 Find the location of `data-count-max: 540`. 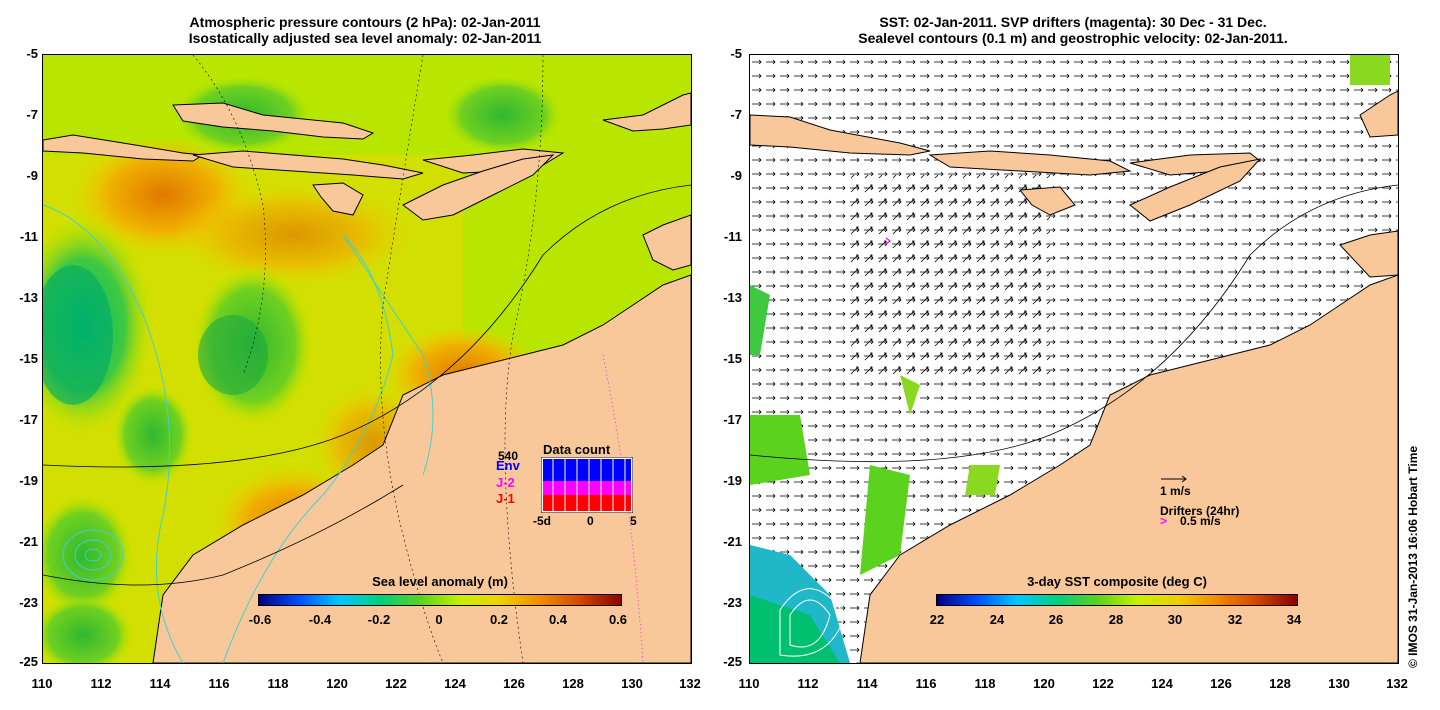

data-count-max: 540 is located at coordinates (508, 456).